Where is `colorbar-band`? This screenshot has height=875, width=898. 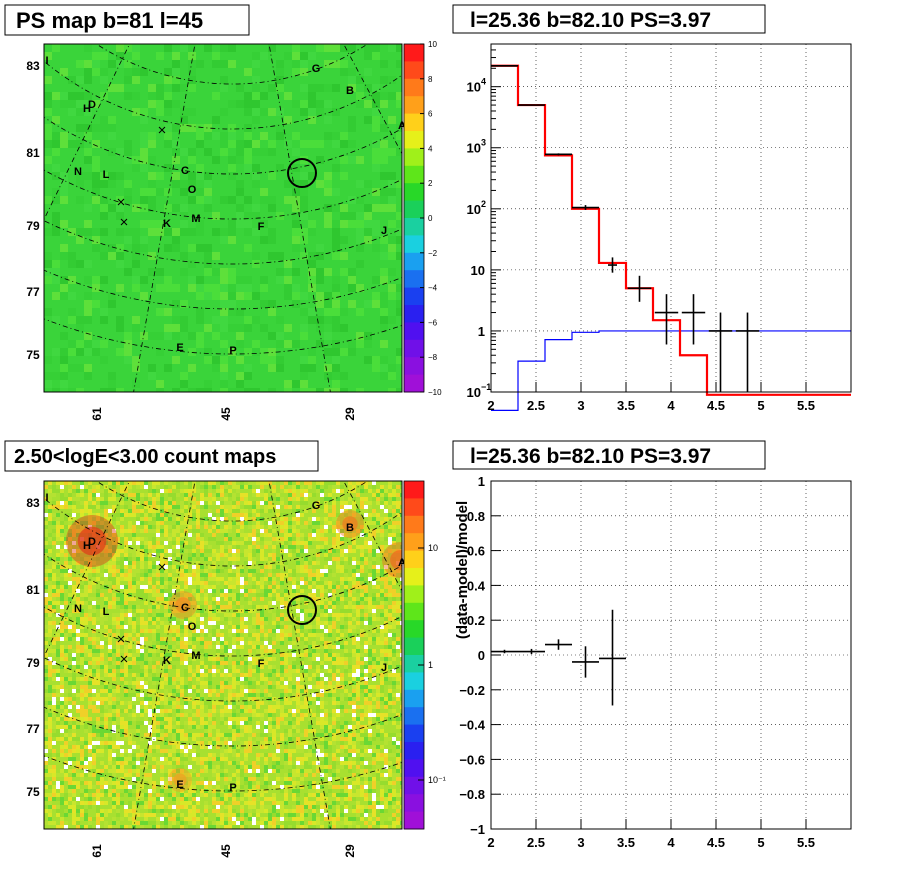 colorbar-band is located at coordinates (414, 261).